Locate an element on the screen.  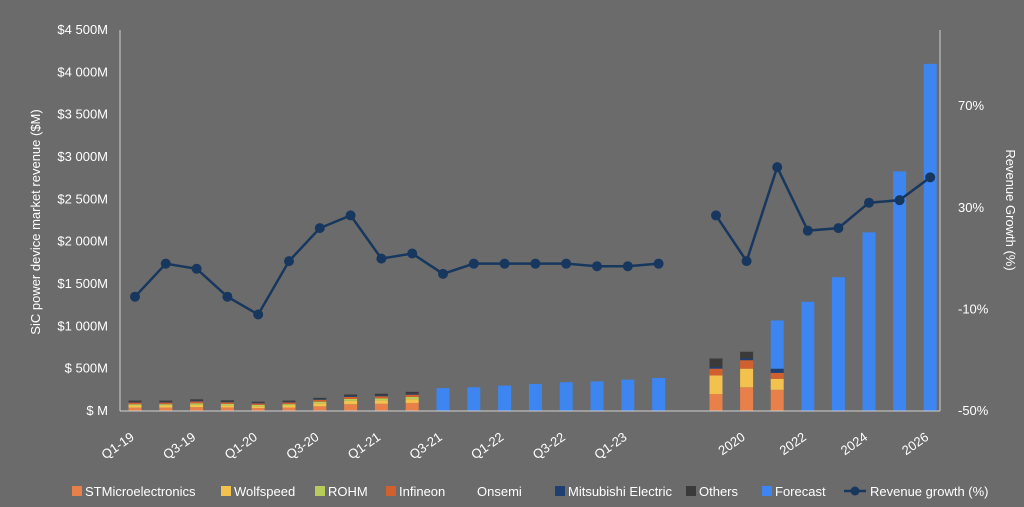
legend-swatch-onsemi is located at coordinates (469, 491).